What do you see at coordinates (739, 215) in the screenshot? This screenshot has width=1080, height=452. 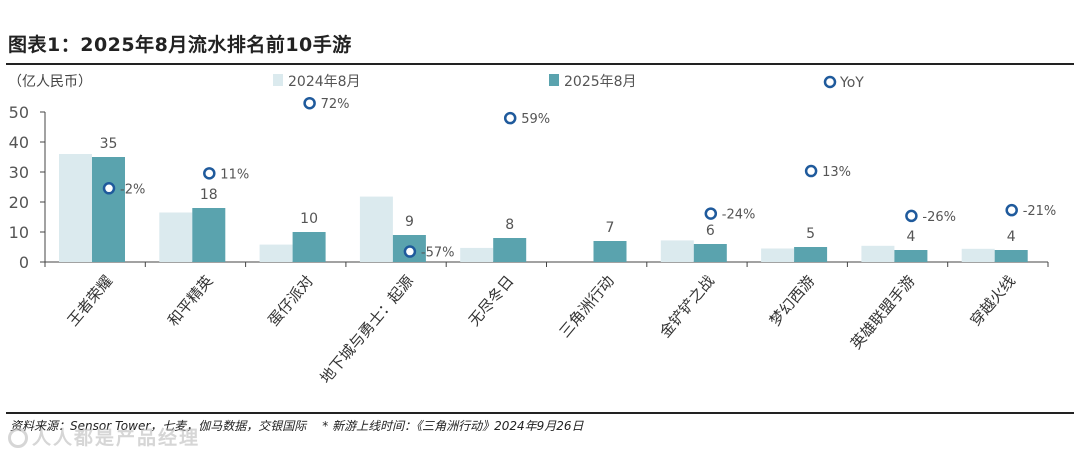 I see `yoy-label: -24%` at bounding box center [739, 215].